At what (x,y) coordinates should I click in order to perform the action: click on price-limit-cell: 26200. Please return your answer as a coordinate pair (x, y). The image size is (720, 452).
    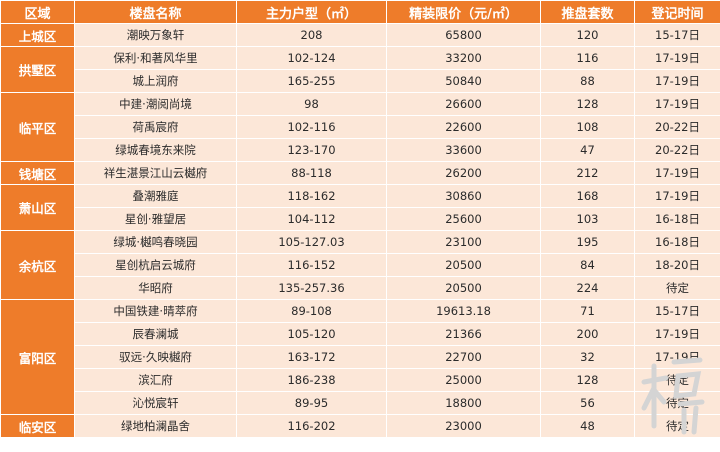
    Looking at the image, I should click on (463, 173).